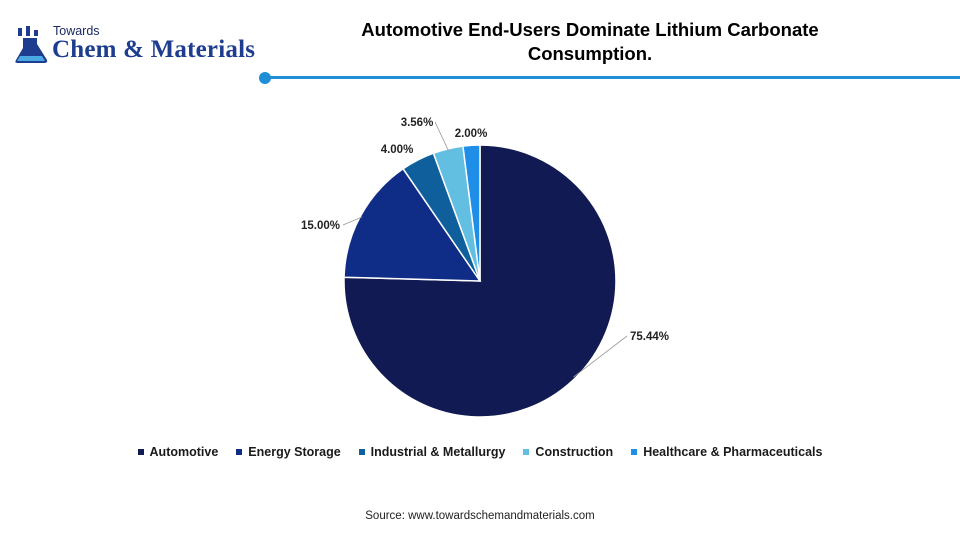 This screenshot has width=960, height=540. I want to click on legend-item: Industrial & Metallurgy, so click(432, 452).